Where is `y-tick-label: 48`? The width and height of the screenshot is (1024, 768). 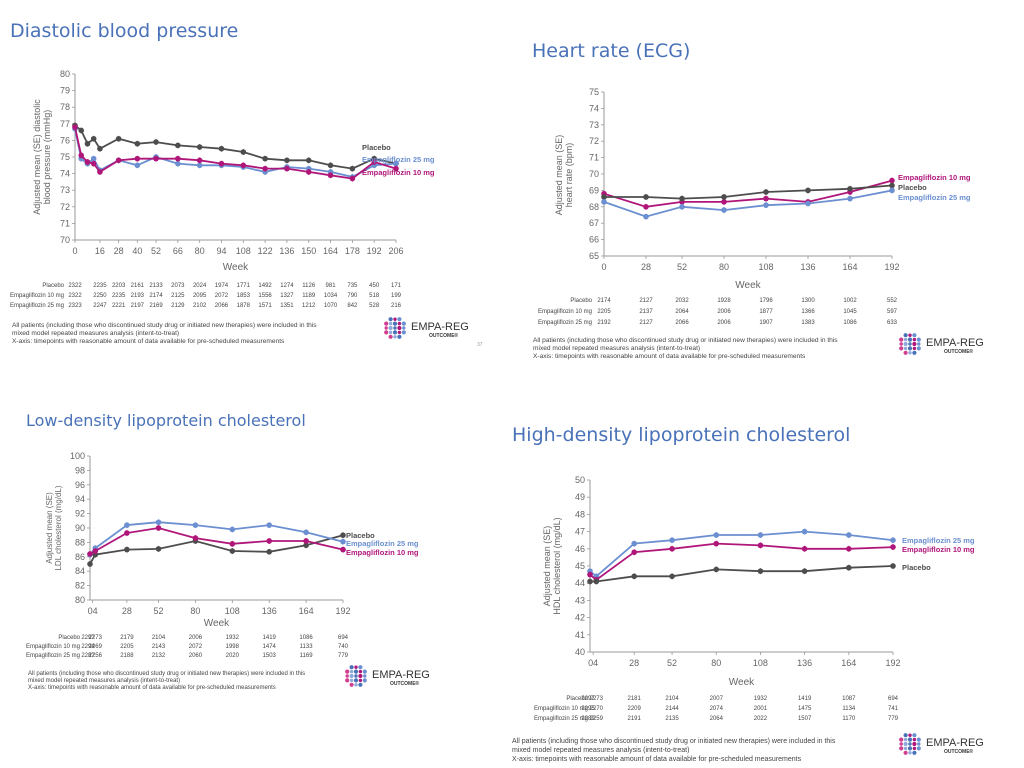 y-tick-label: 48 is located at coordinates (580, 514).